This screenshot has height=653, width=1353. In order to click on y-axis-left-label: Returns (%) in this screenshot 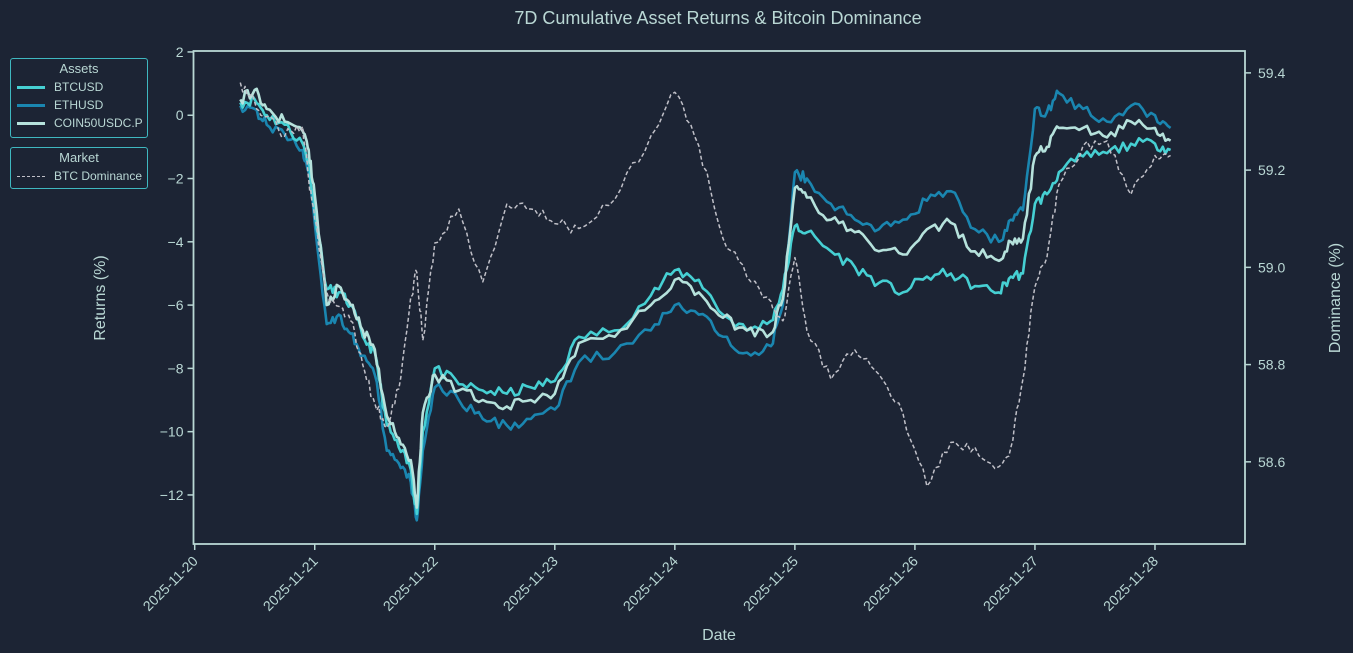, I will do `click(100, 297)`.